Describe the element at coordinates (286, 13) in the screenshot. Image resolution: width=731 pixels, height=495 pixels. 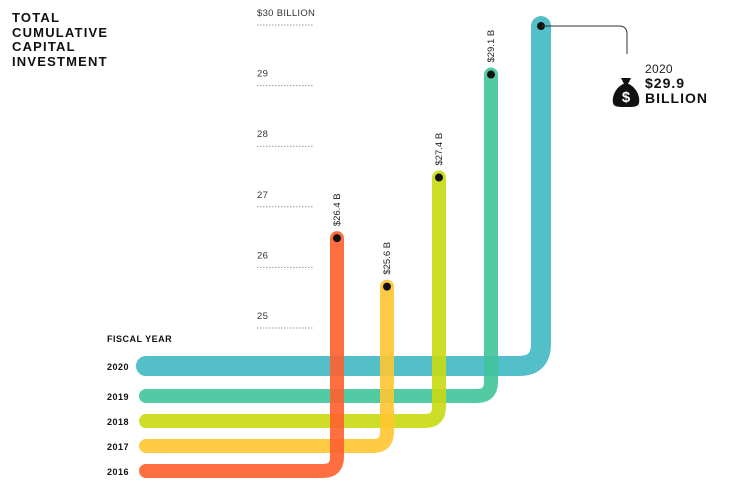
I see `y-tick-label: $30 BILLION` at that location.